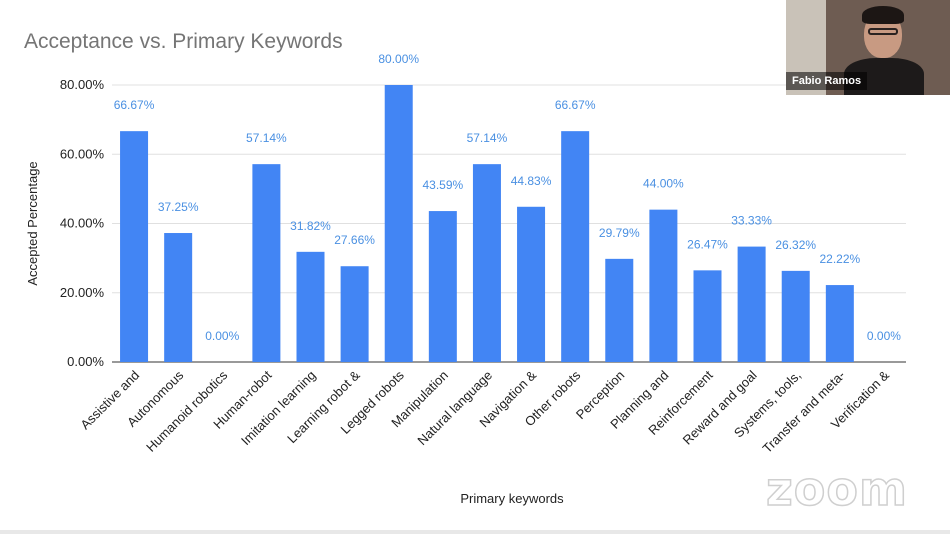  Describe the element at coordinates (839, 259) in the screenshot. I see `data-label: 22.22%` at that location.